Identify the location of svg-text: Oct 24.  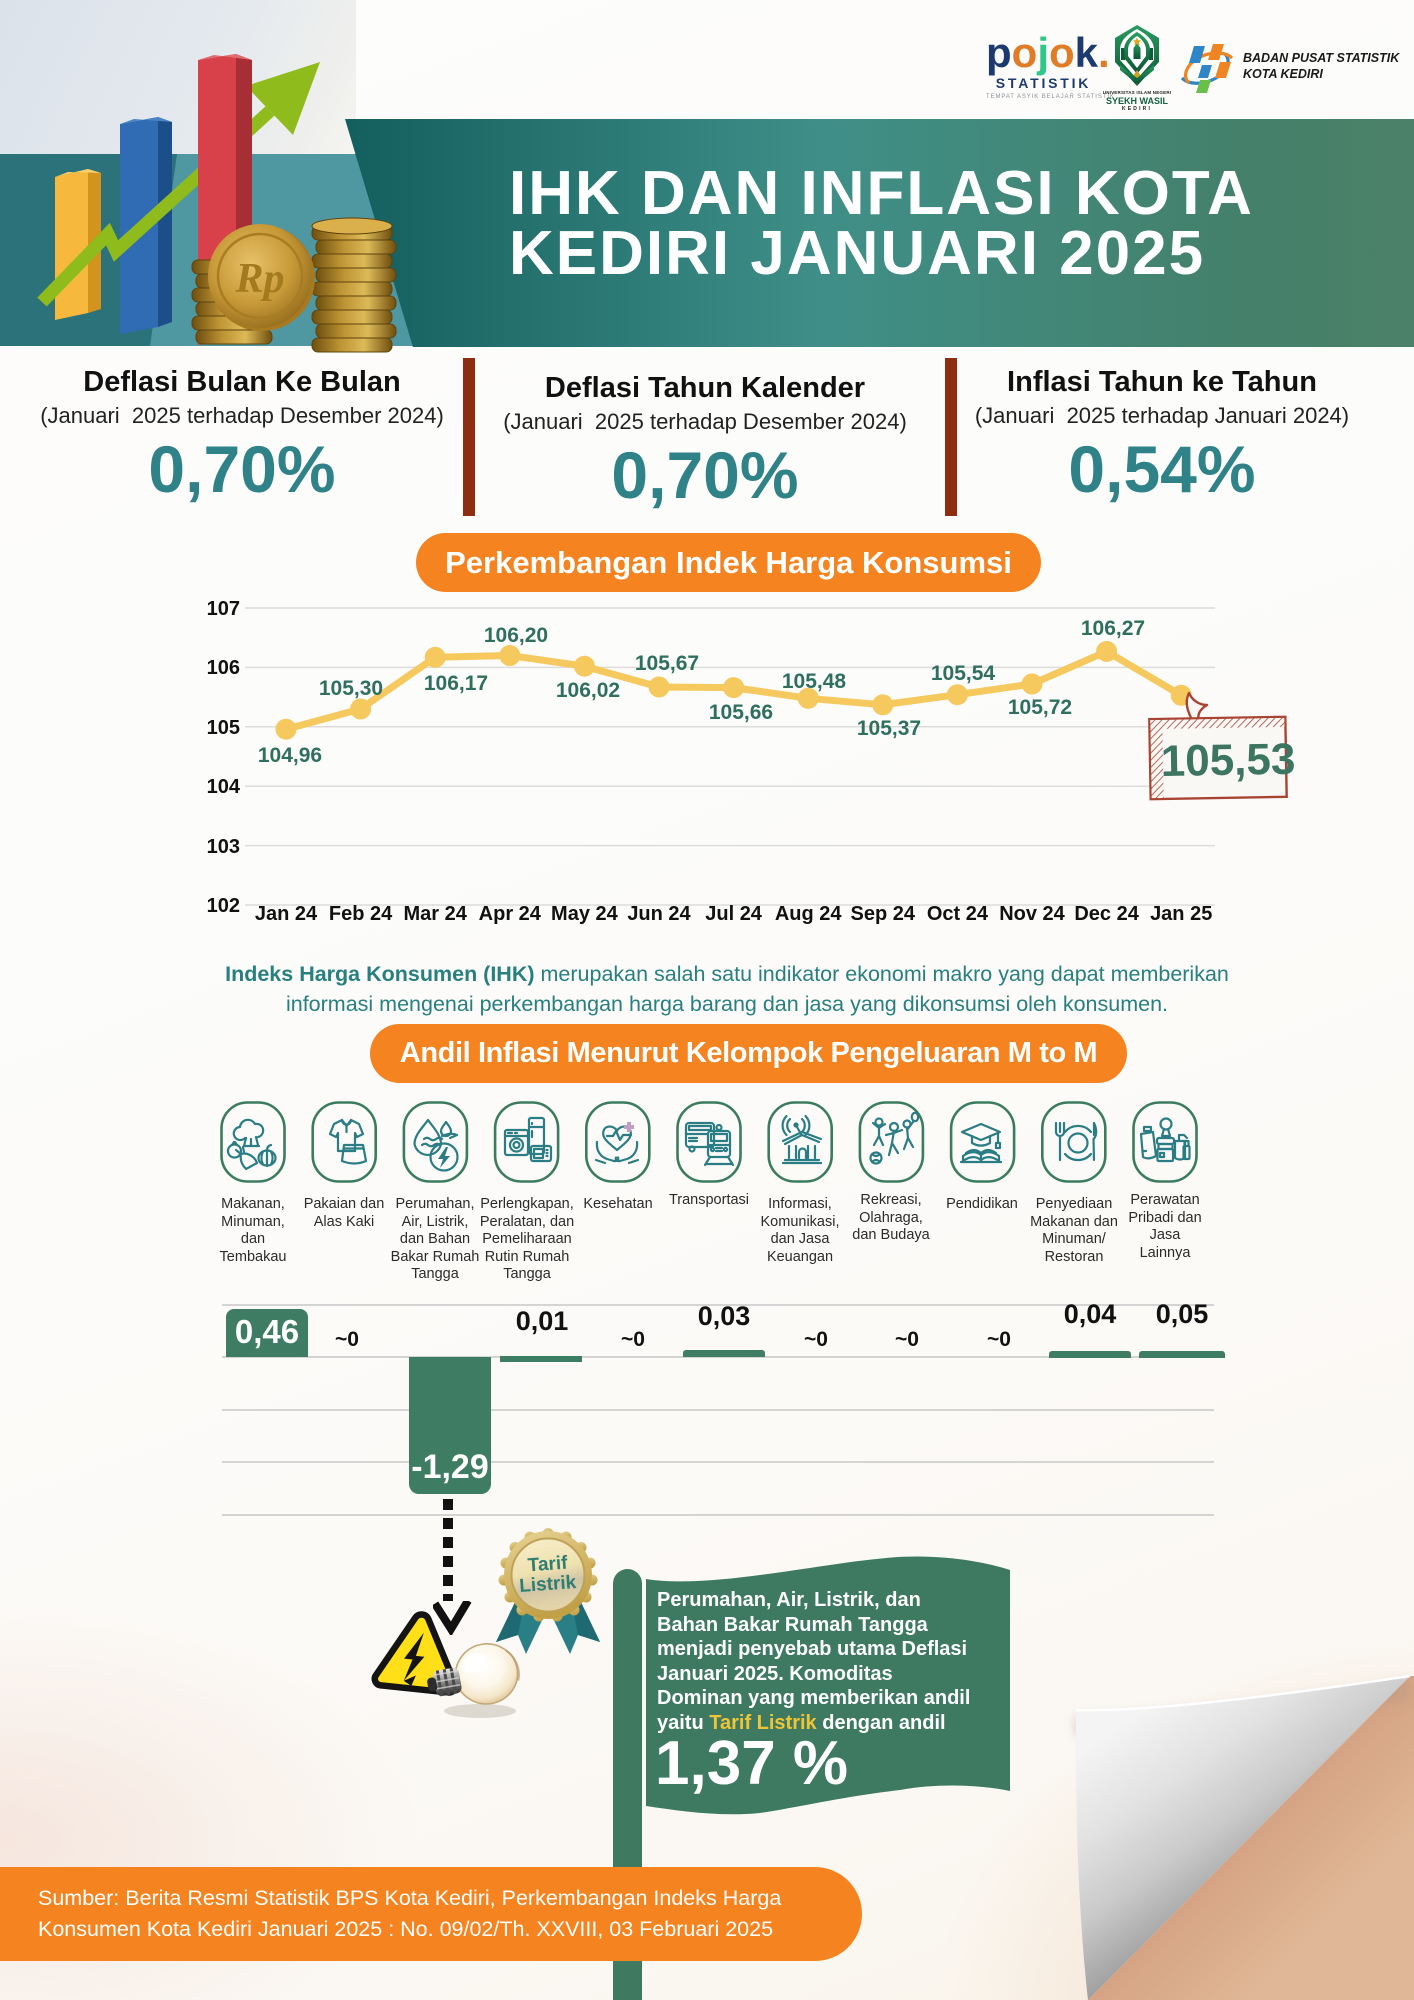
(958, 914).